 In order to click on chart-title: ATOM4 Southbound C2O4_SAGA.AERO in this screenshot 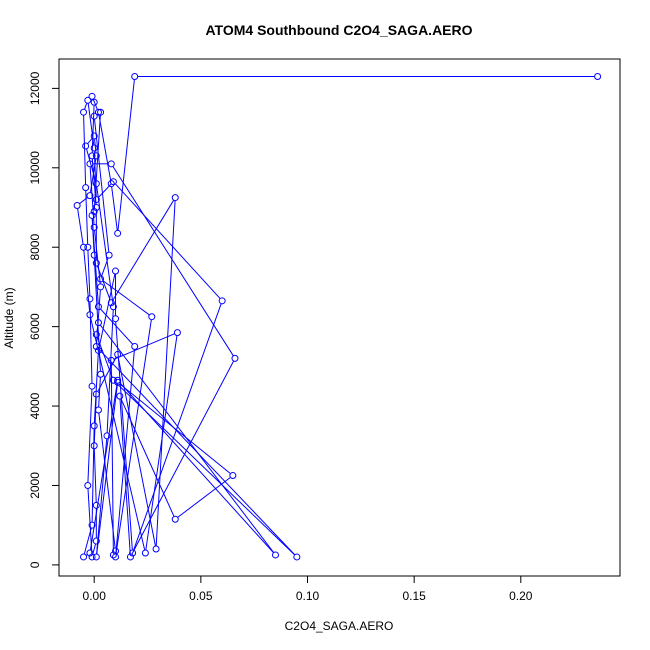, I will do `click(338, 30)`.